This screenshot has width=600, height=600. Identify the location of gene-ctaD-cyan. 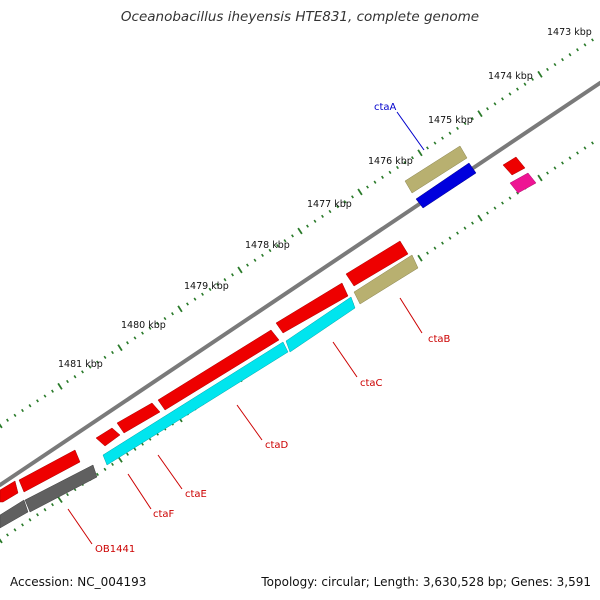
(195, 403).